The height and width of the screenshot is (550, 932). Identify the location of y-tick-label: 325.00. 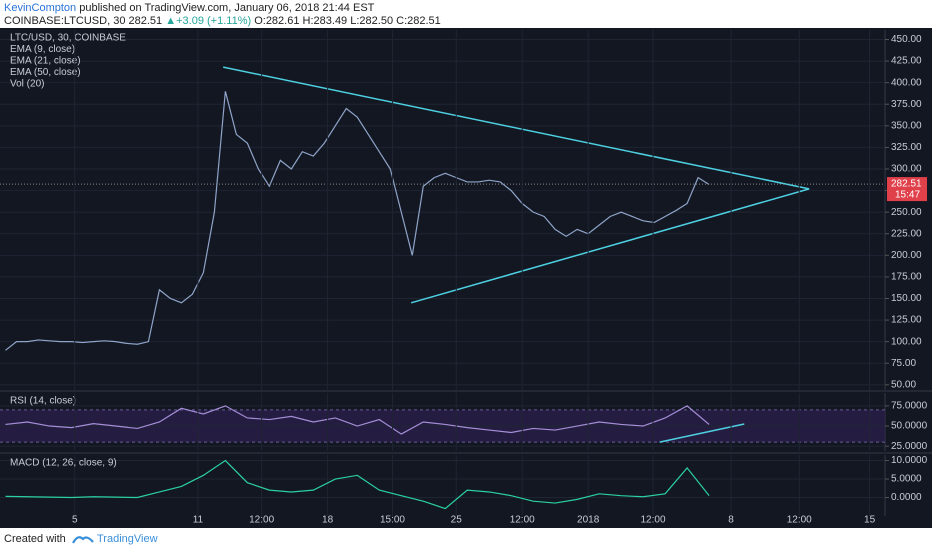
(906, 147).